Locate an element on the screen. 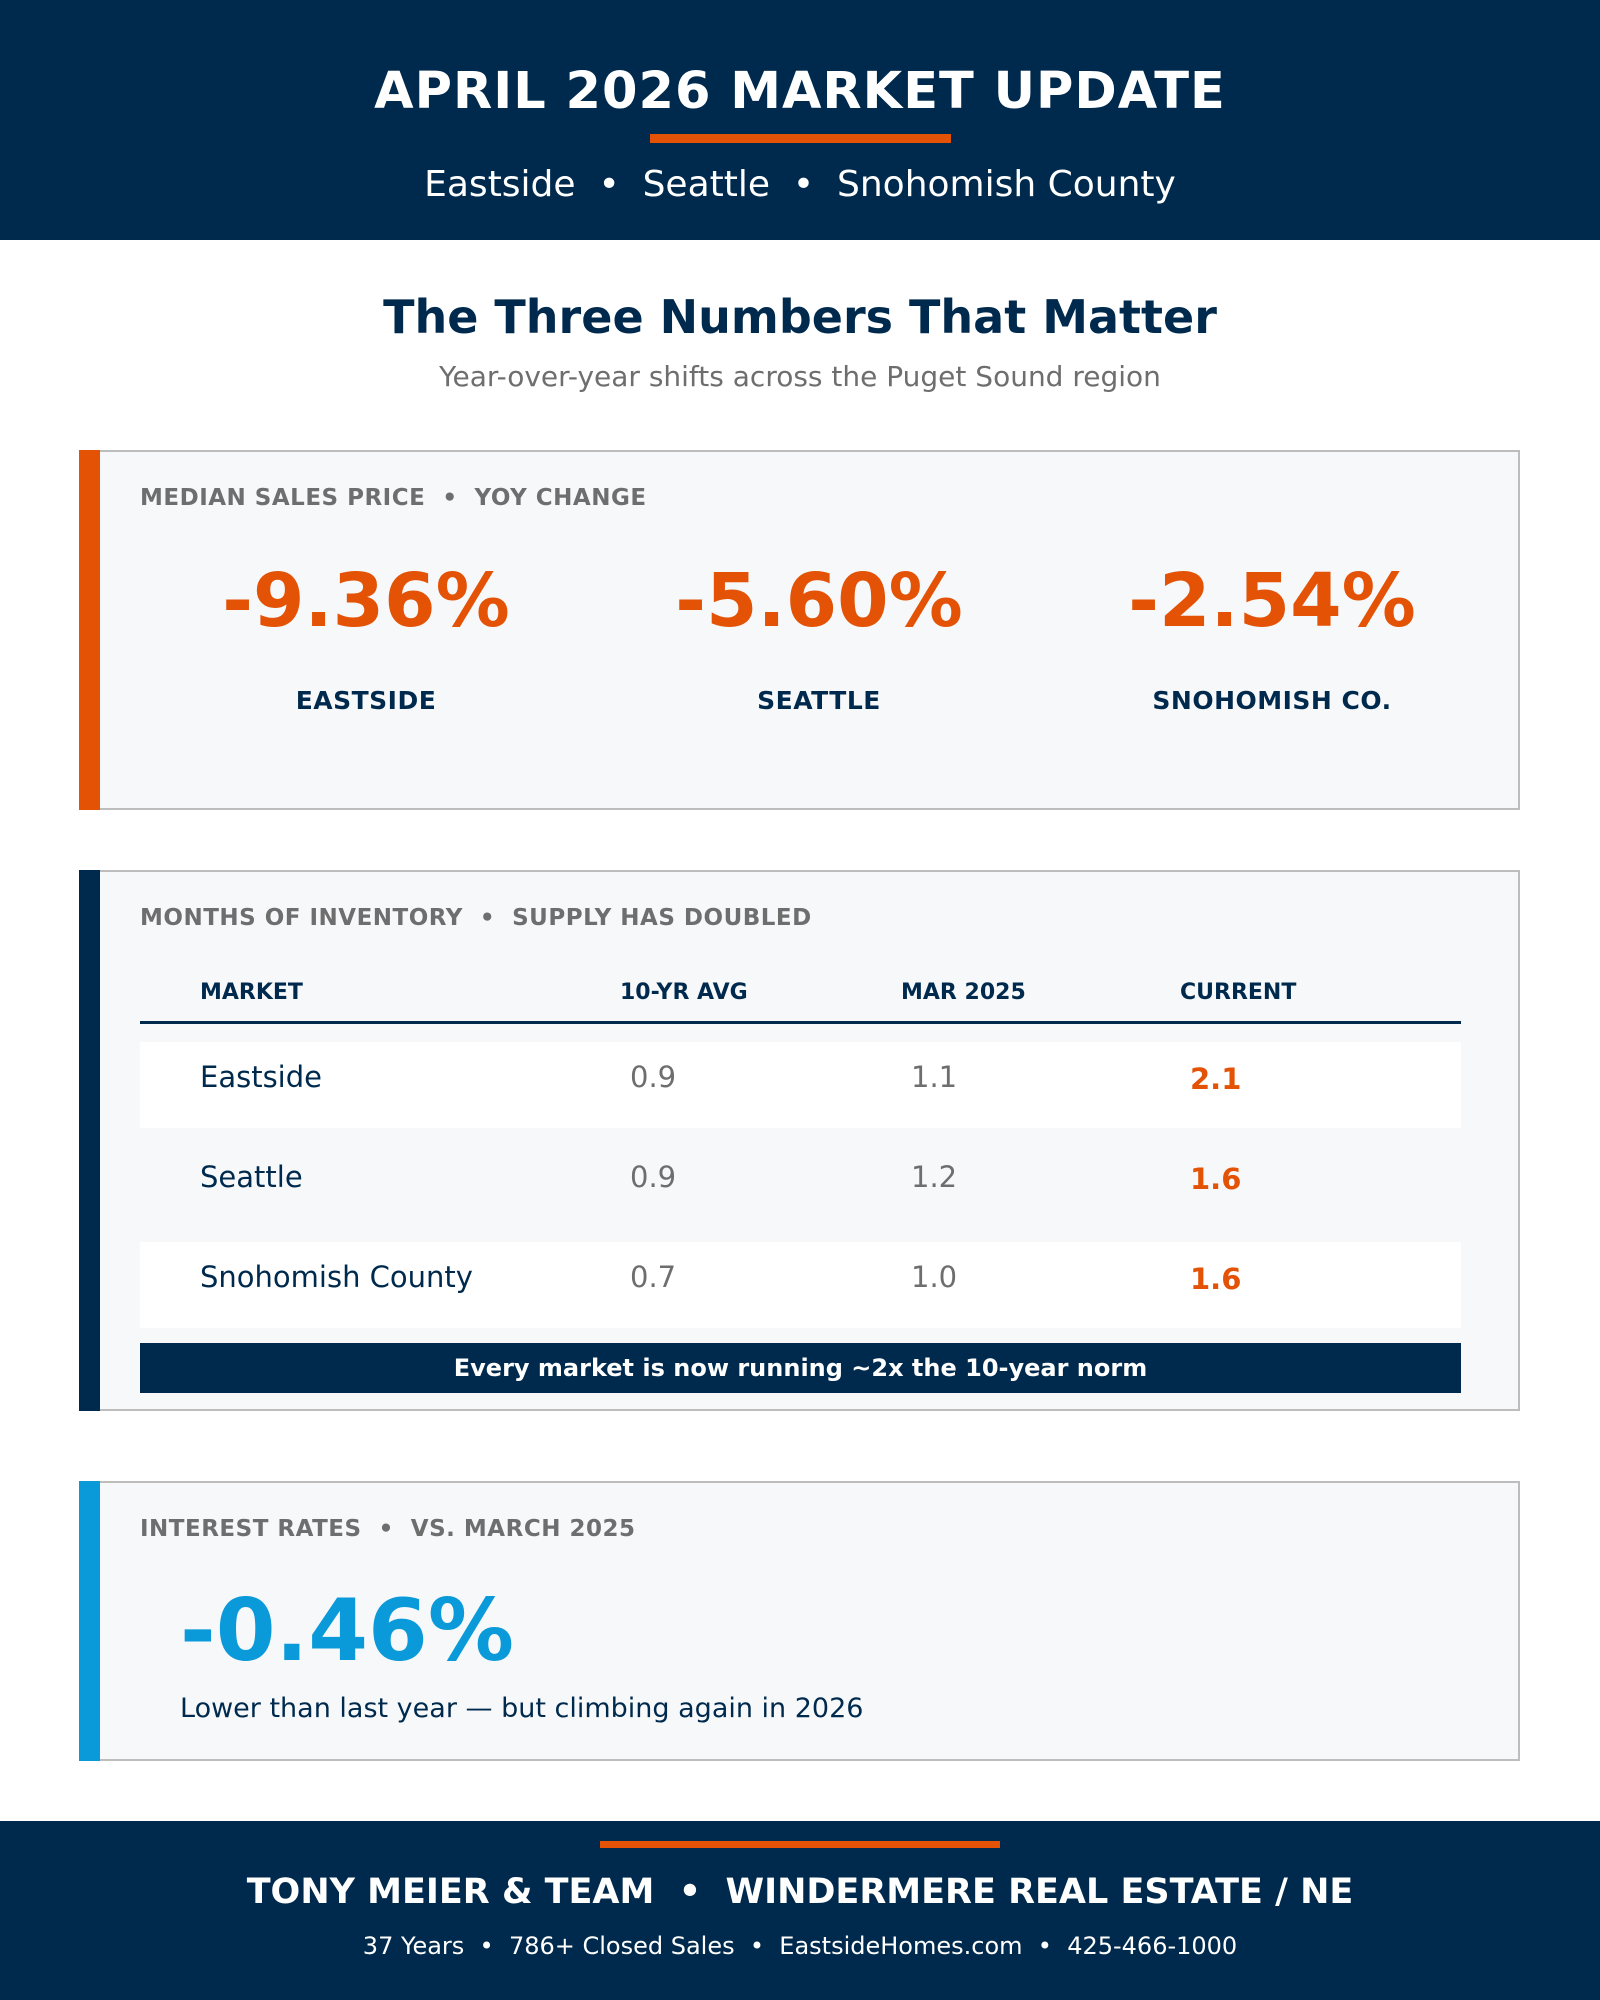 The height and width of the screenshot is (2000, 1600). section-title: The Three Numbers That Matter is located at coordinates (800, 317).